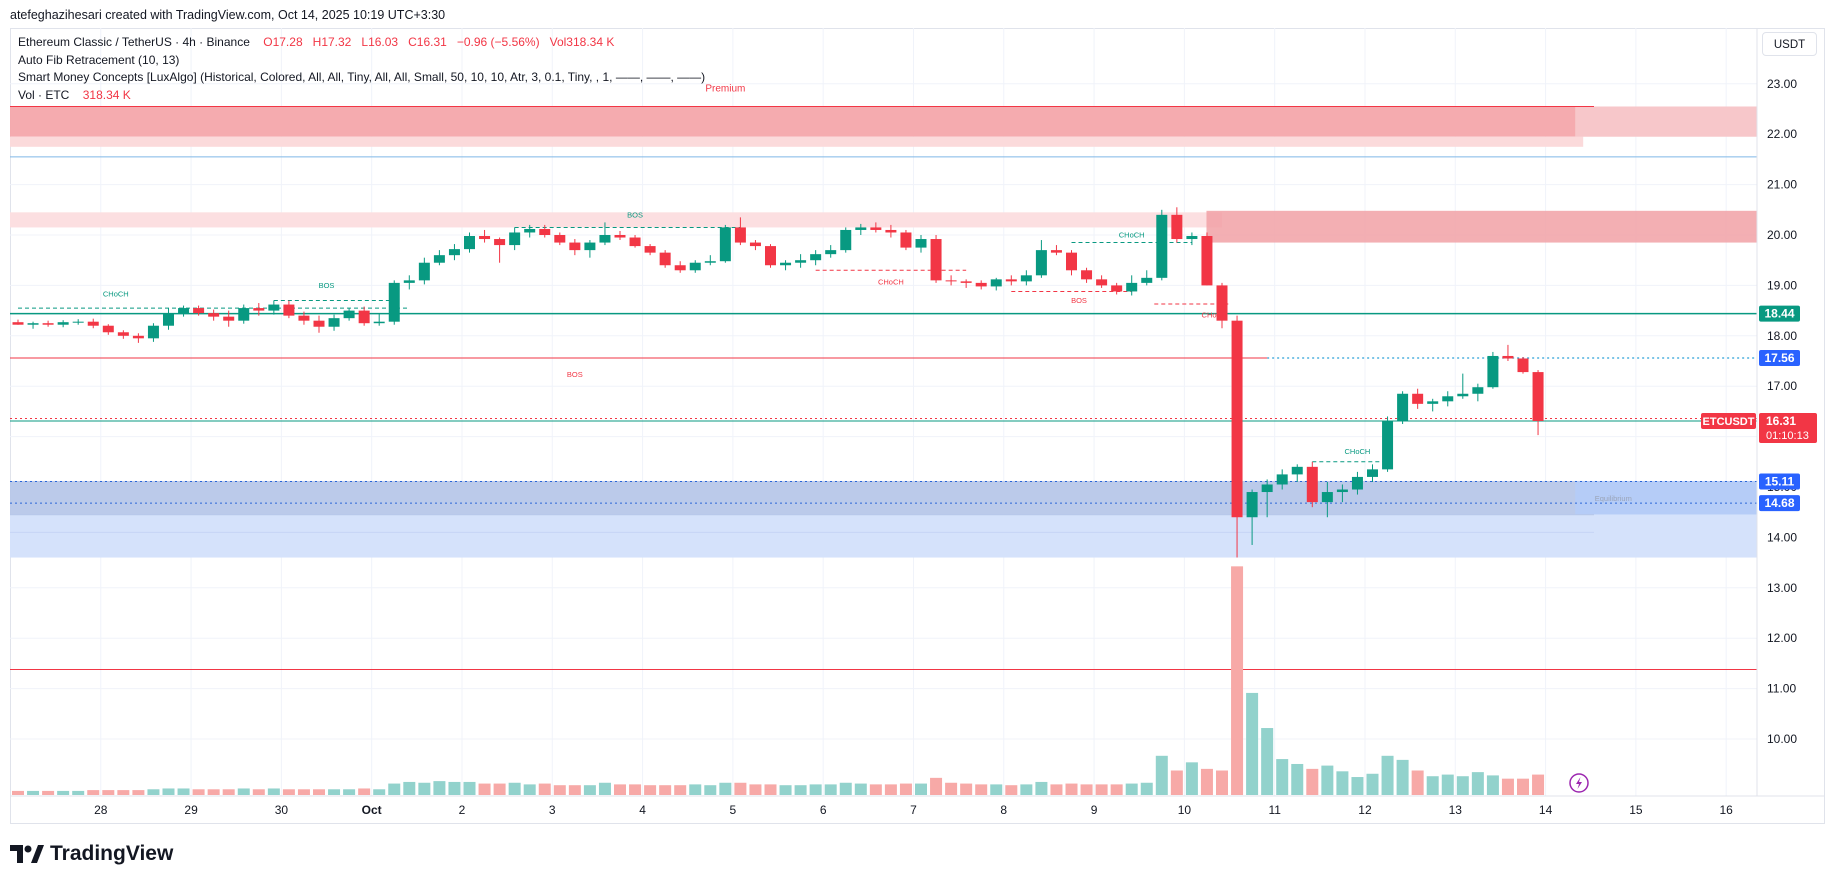 Image resolution: width=1835 pixels, height=883 pixels. What do you see at coordinates (361, 96) in the screenshot?
I see `legend-volume-row: Vol · ETC 318.34 K` at bounding box center [361, 96].